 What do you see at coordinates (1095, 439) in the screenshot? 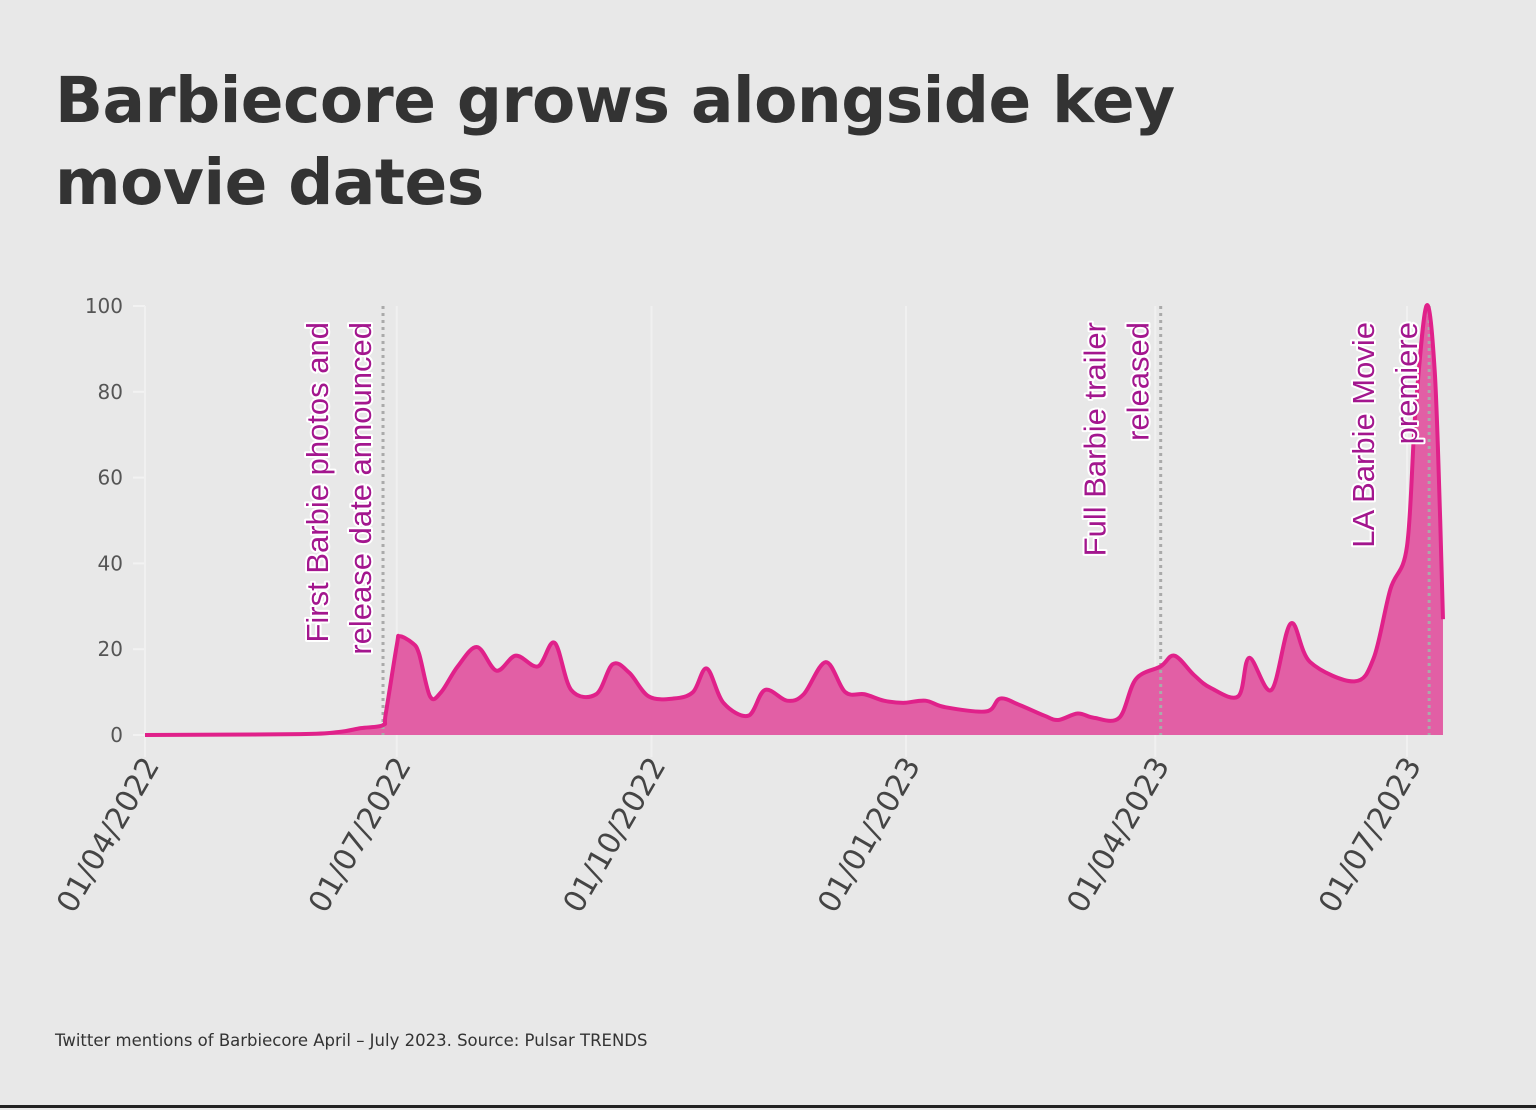
I see `event-annotation-text: Full Barbie trailer` at bounding box center [1095, 439].